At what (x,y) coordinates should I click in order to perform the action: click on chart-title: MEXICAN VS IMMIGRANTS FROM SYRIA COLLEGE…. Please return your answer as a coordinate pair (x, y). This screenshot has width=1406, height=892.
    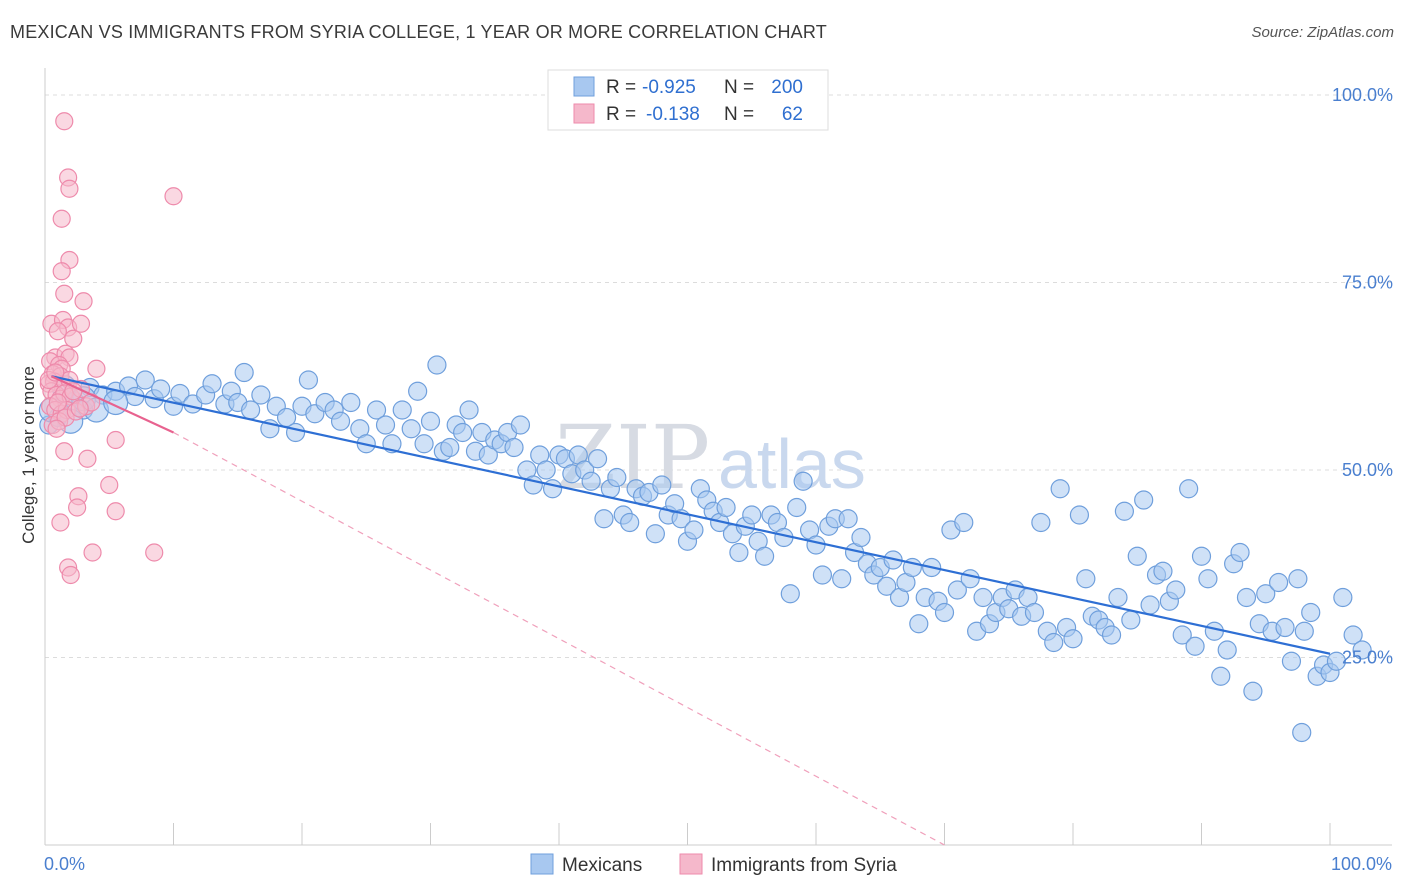
    Looking at the image, I should click on (418, 32).